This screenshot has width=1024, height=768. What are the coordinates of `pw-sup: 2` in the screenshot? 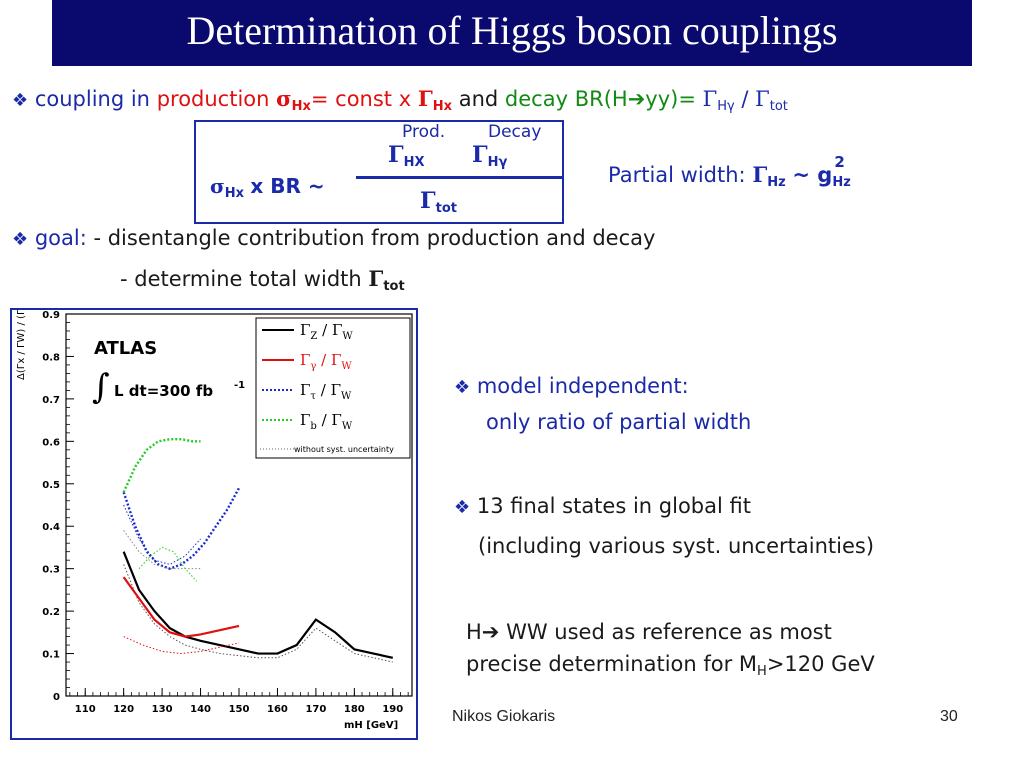 It's located at (839, 162).